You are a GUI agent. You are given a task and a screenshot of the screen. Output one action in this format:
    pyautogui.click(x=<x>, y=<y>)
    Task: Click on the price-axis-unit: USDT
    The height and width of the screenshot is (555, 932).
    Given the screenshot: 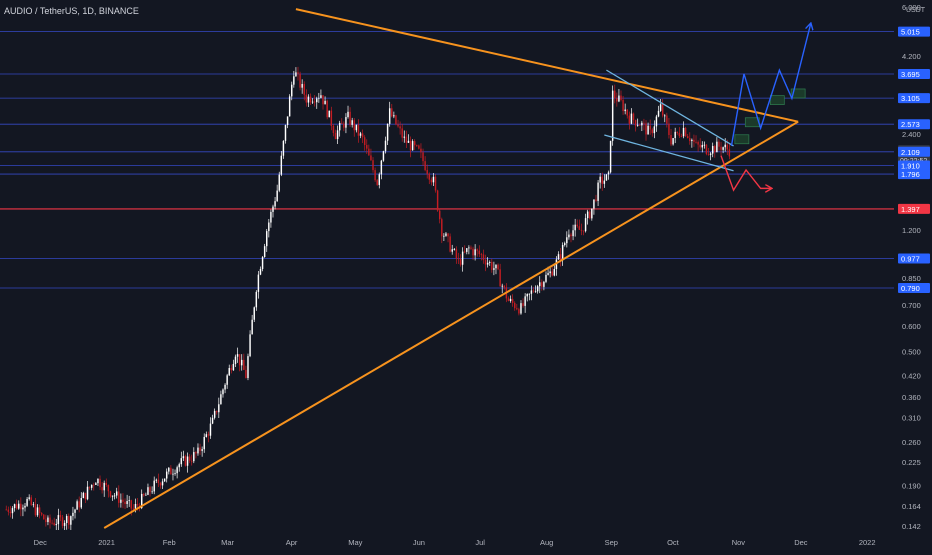 What is the action you would take?
    pyautogui.click(x=916, y=10)
    